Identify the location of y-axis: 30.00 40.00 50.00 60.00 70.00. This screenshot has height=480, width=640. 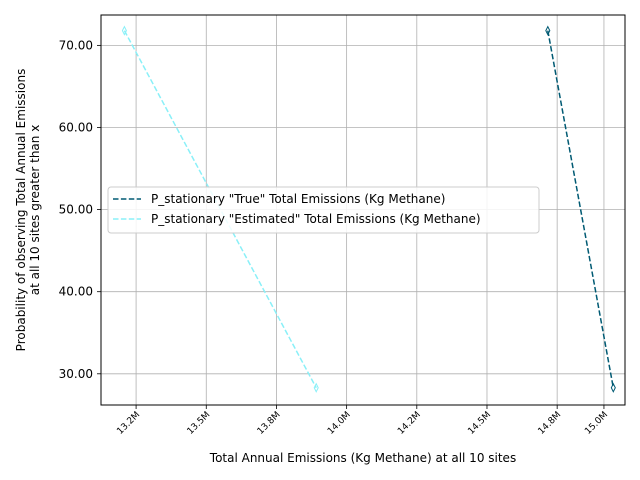
(80, 209).